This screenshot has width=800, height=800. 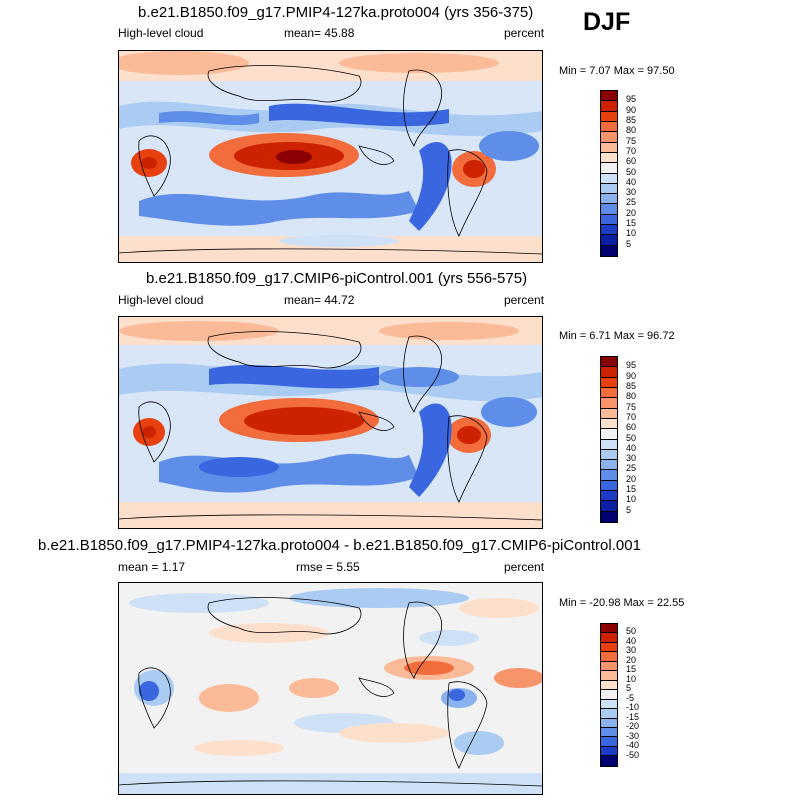 What do you see at coordinates (328, 567) in the screenshot?
I see `panel3-rmse-label: rmse = 5.55` at bounding box center [328, 567].